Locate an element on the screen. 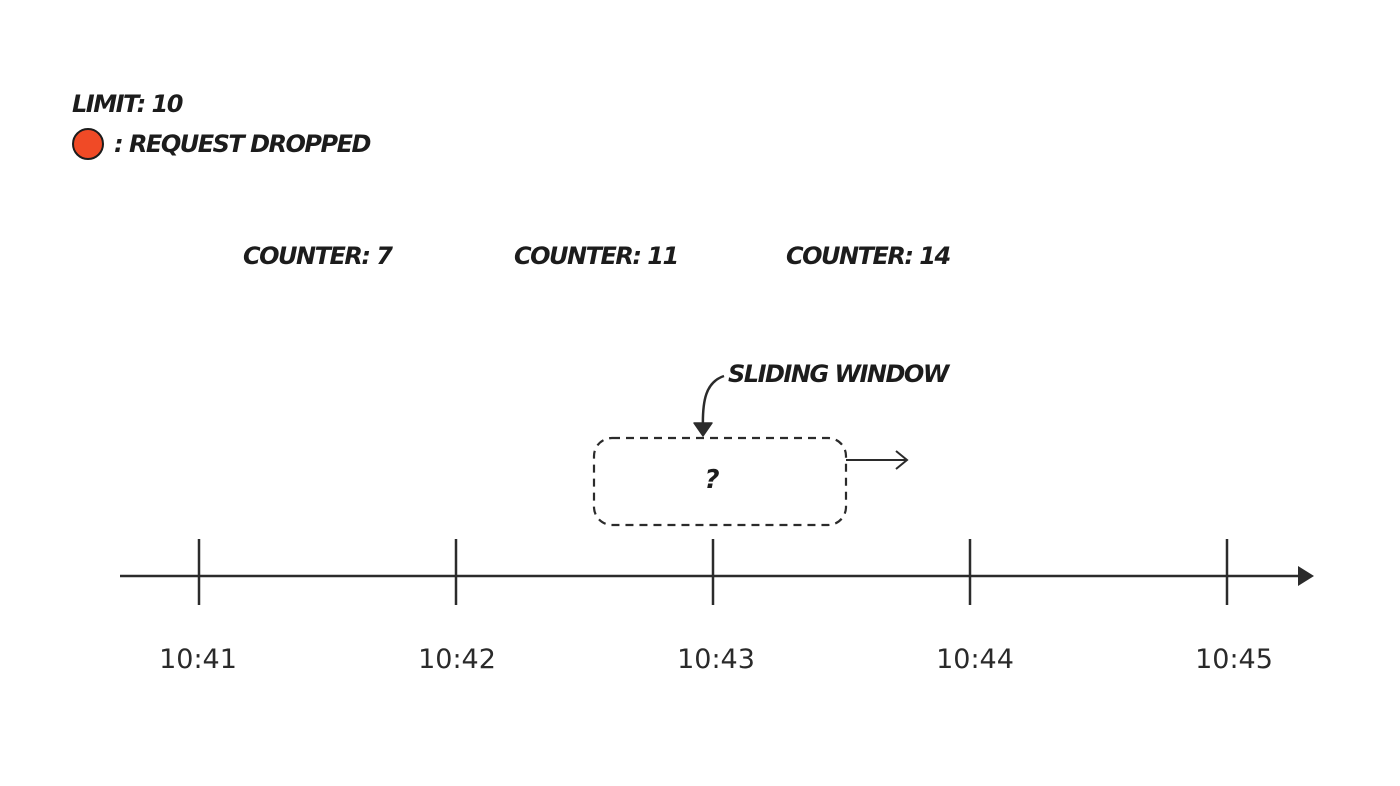 This screenshot has height=786, width=1400. limit-label: LIMIT: 10 is located at coordinates (127, 104).